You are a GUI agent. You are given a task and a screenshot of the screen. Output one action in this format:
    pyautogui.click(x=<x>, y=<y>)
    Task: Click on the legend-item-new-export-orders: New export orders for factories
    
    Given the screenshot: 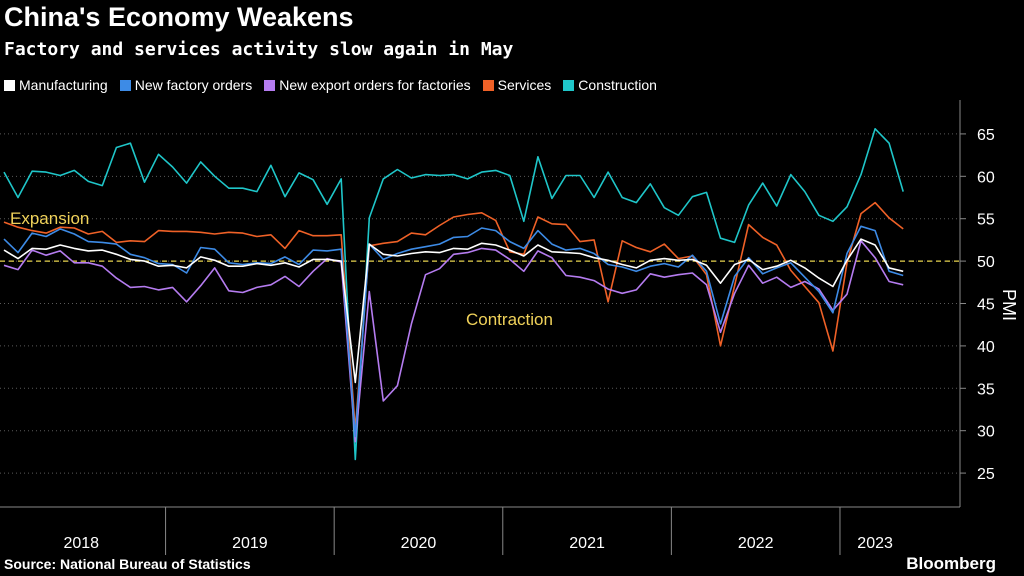 What is the action you would take?
    pyautogui.click(x=367, y=85)
    